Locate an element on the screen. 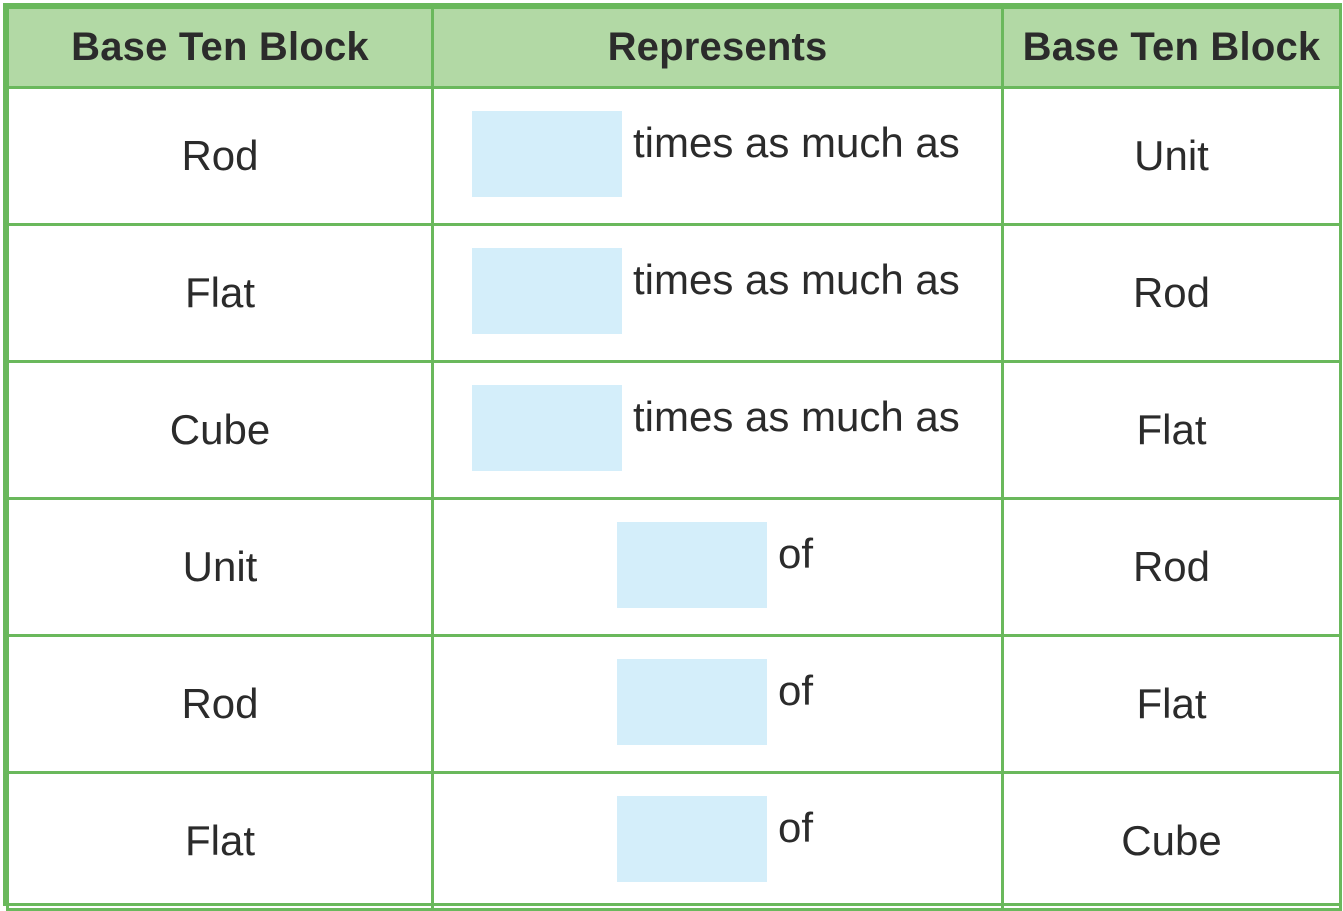  header-represents: Represents is located at coordinates (717, 47).